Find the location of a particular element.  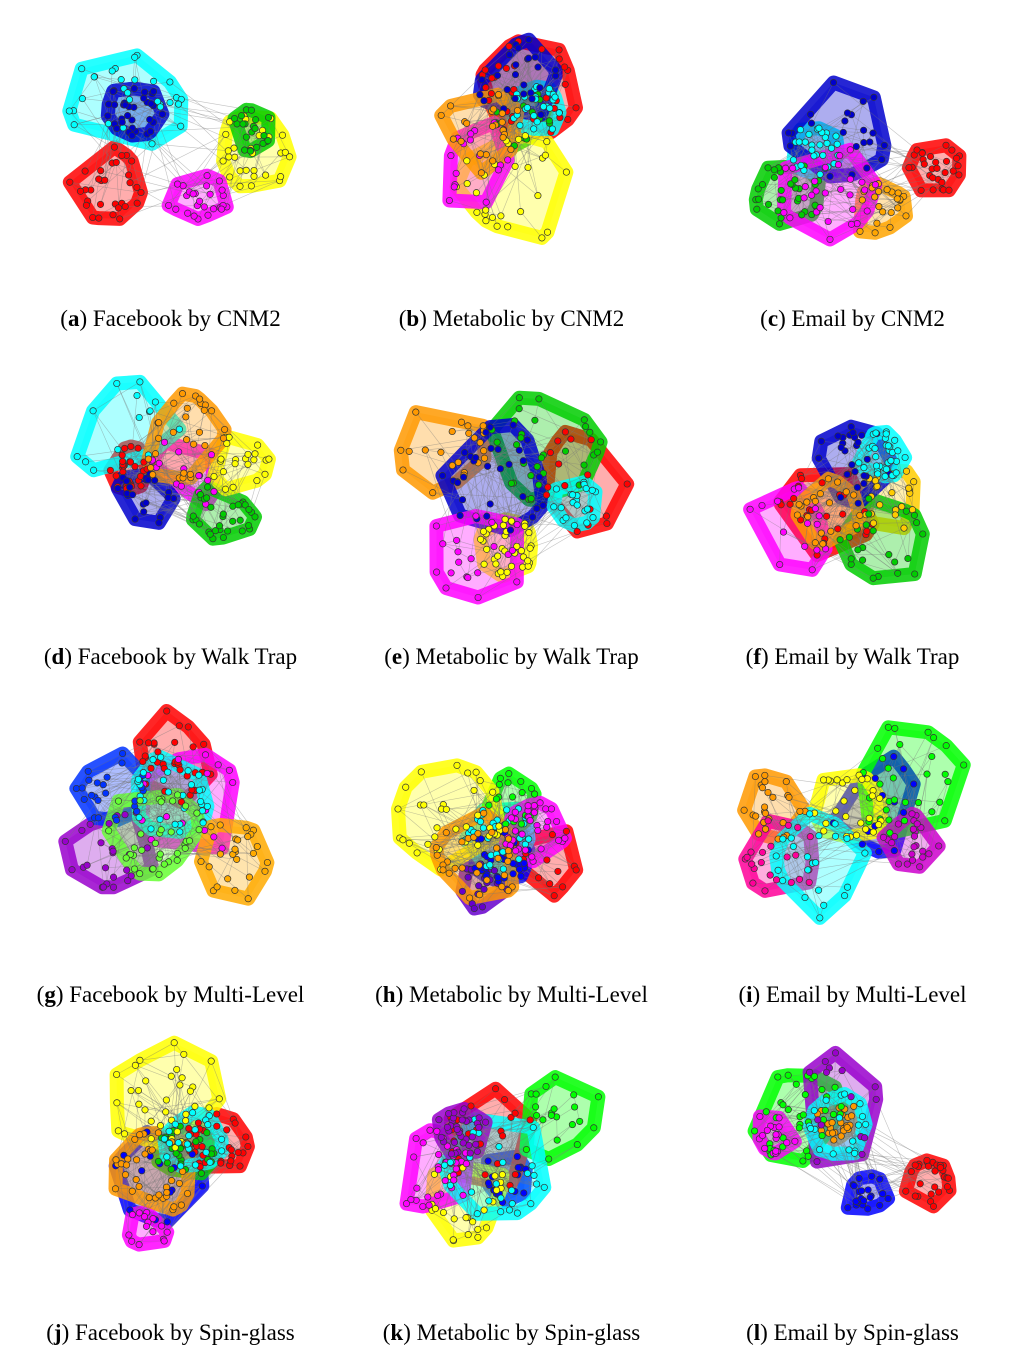

caption-f: (f) Email by Walk Trap is located at coordinates (852, 656).